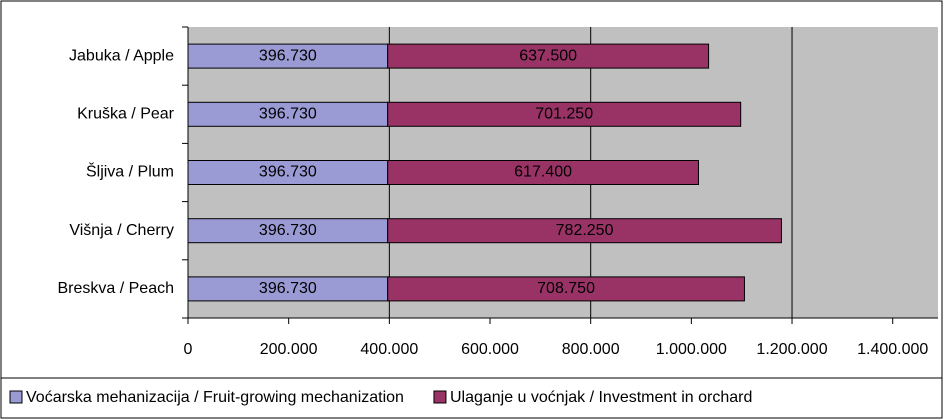 The width and height of the screenshot is (943, 419). I want to click on value-label: 782.250, so click(585, 230).